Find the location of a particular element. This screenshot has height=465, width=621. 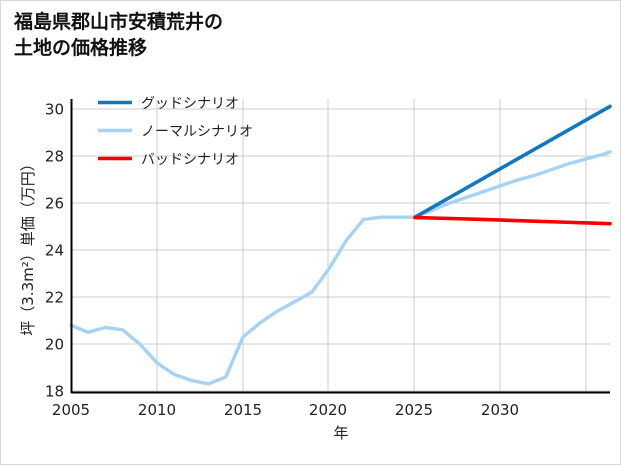

x-tick-label: 2015 is located at coordinates (243, 410).